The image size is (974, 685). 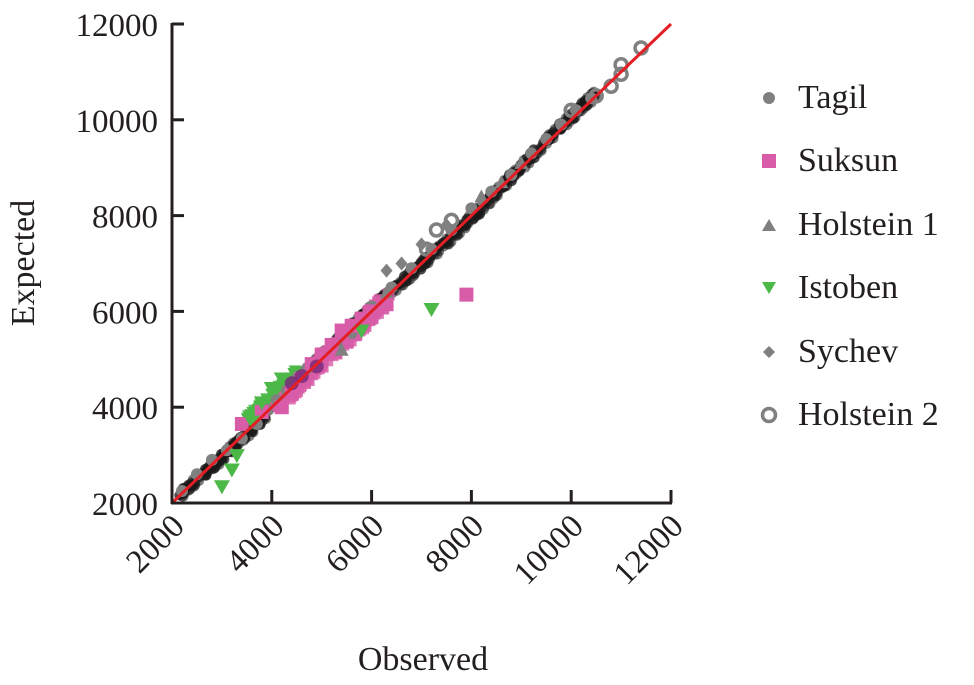 I want to click on y-ticks: 2000 4000 6000 8000 10000 12000, so click(x=130, y=265).